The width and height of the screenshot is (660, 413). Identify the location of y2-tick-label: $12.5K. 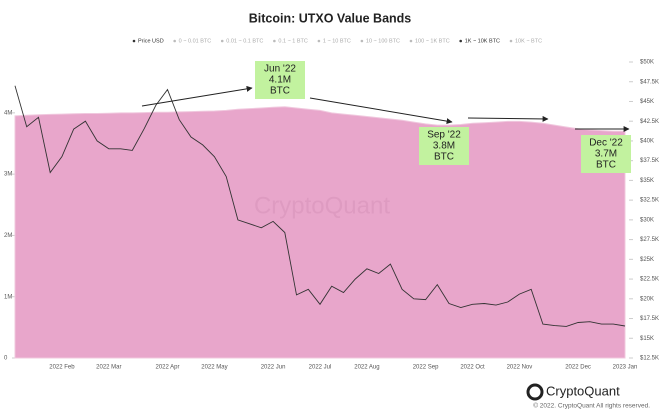
(649, 359).